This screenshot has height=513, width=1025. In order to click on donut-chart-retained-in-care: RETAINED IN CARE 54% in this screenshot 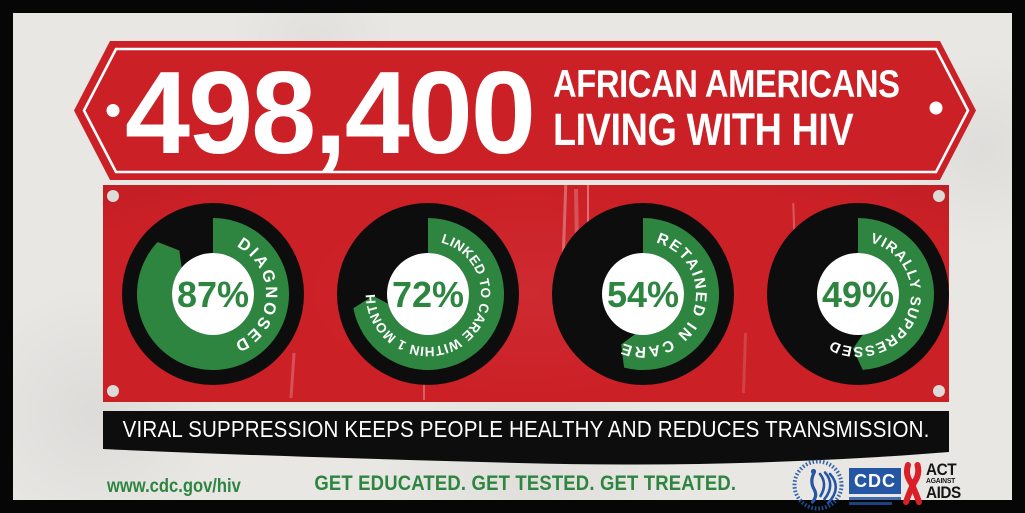, I will do `click(643, 294)`.